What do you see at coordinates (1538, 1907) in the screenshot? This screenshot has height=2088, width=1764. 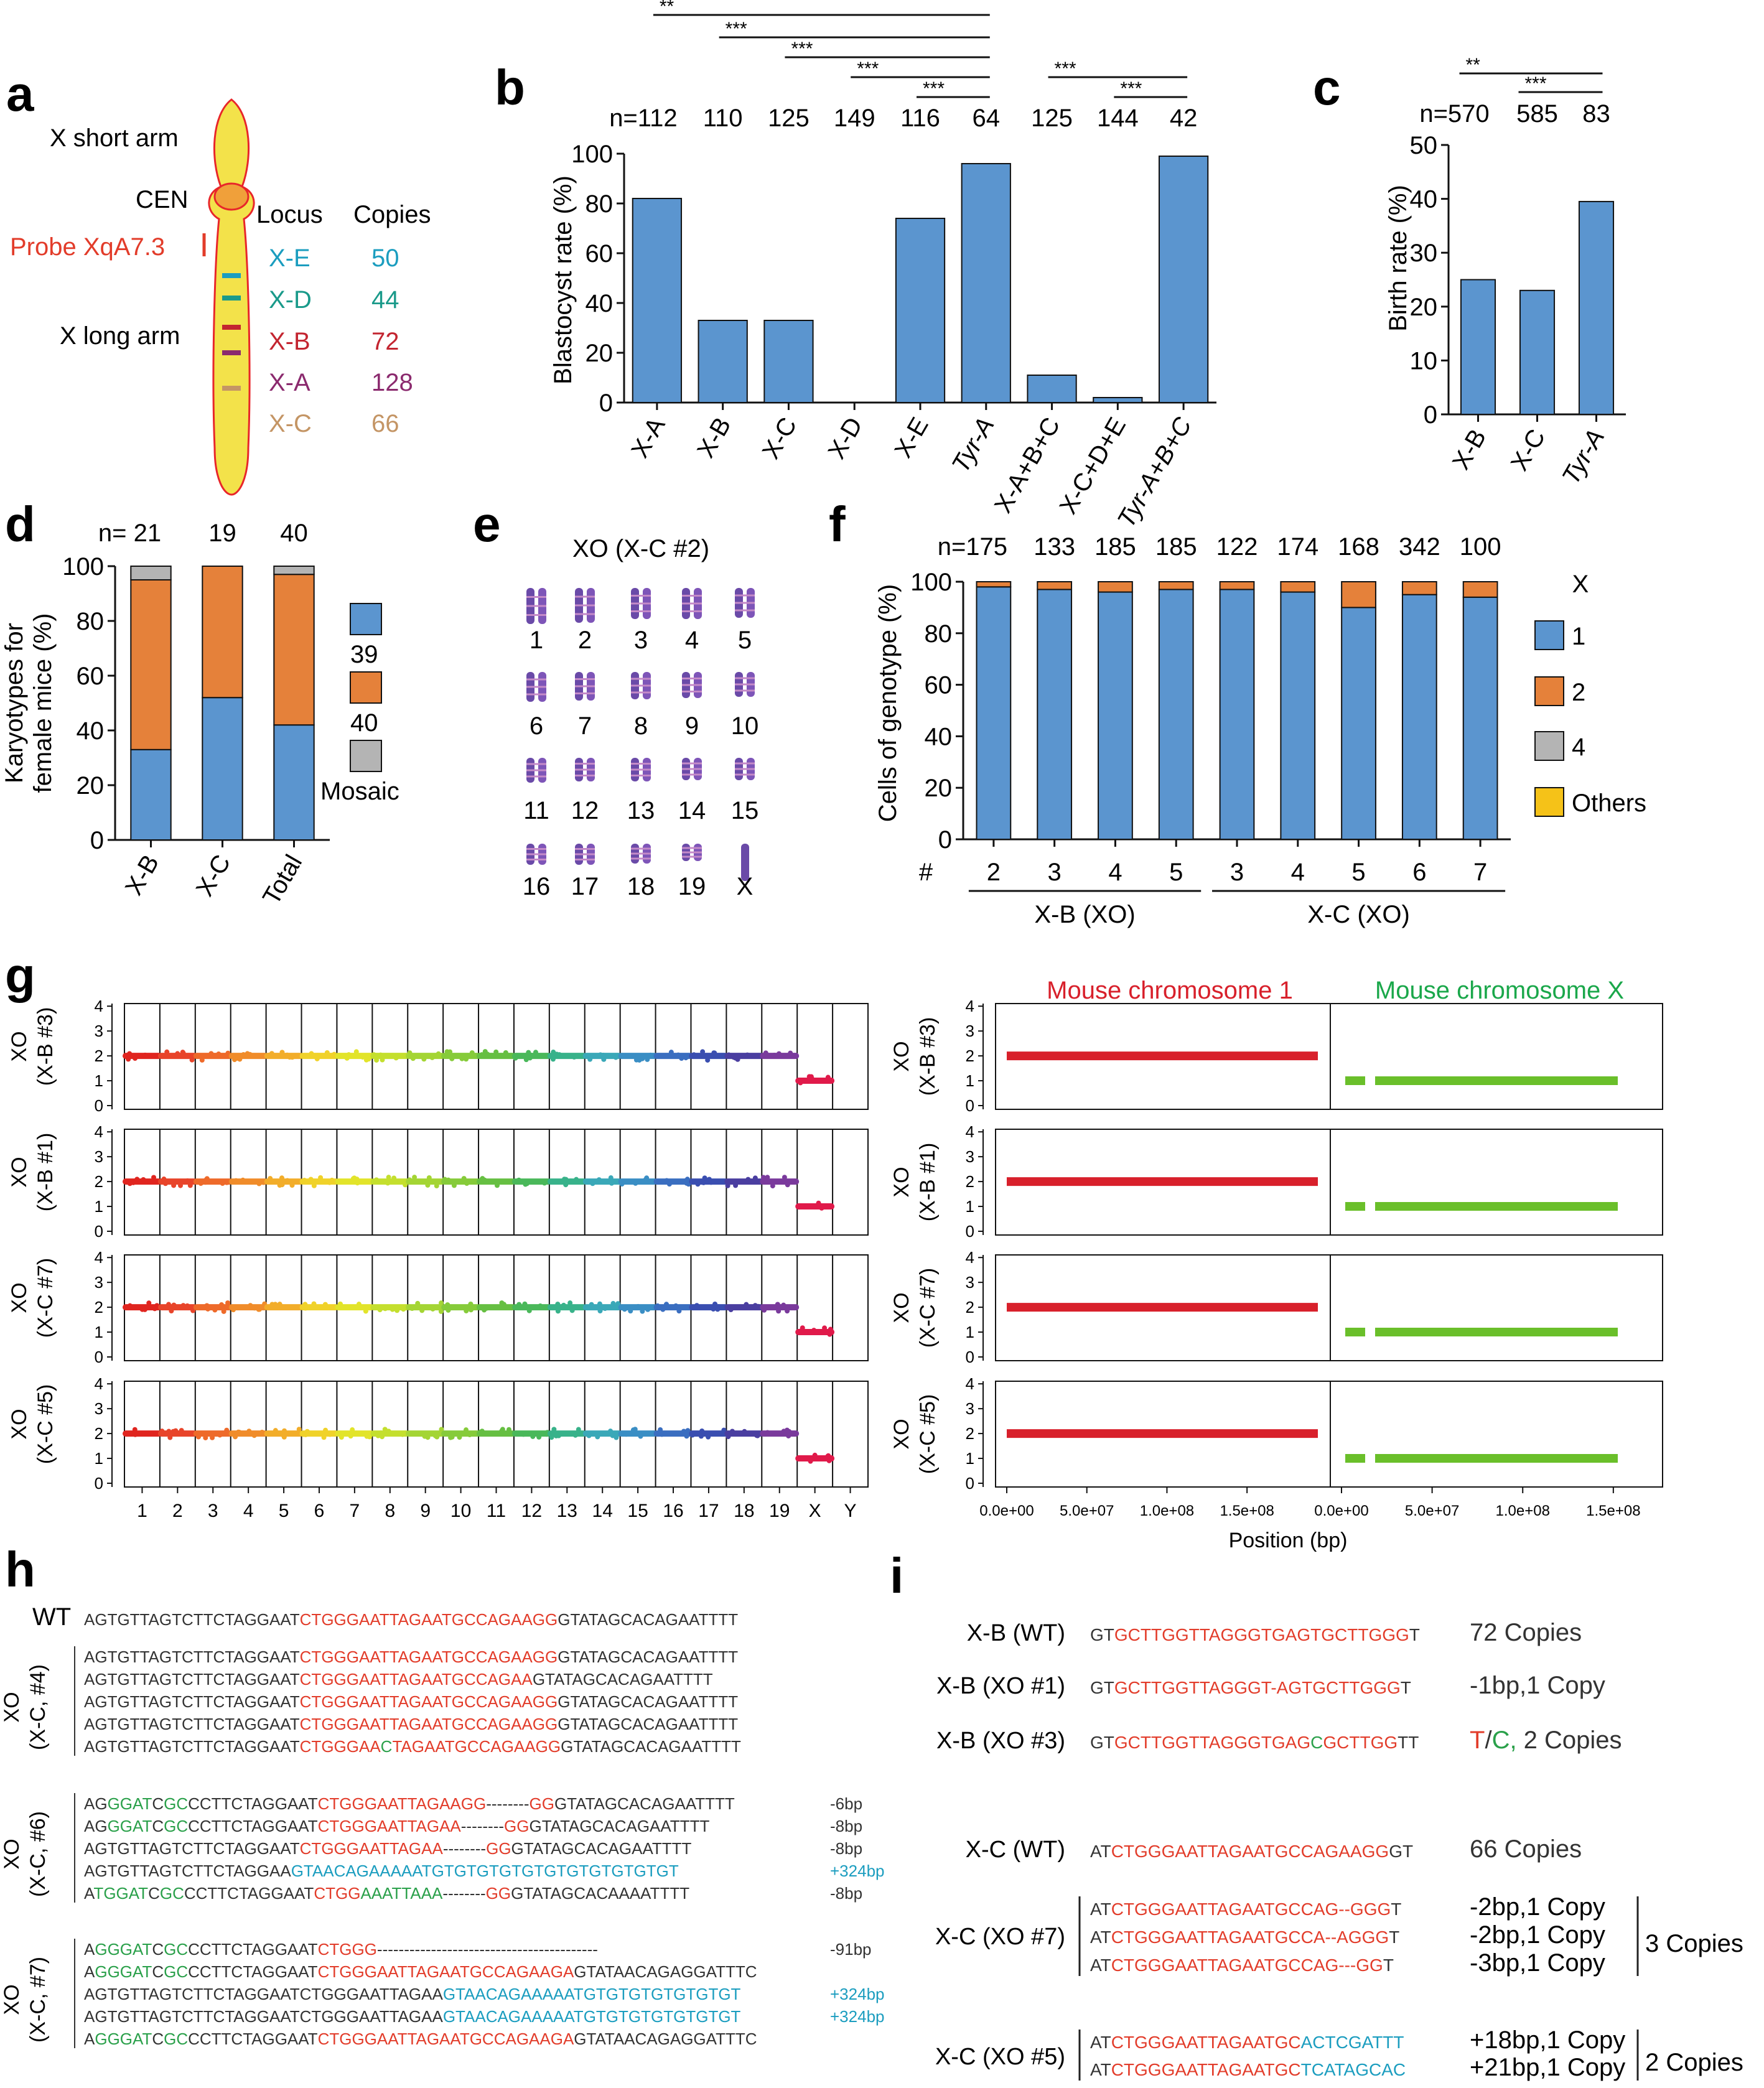 I see `xo7-note: -2bp,1 Copy` at bounding box center [1538, 1907].